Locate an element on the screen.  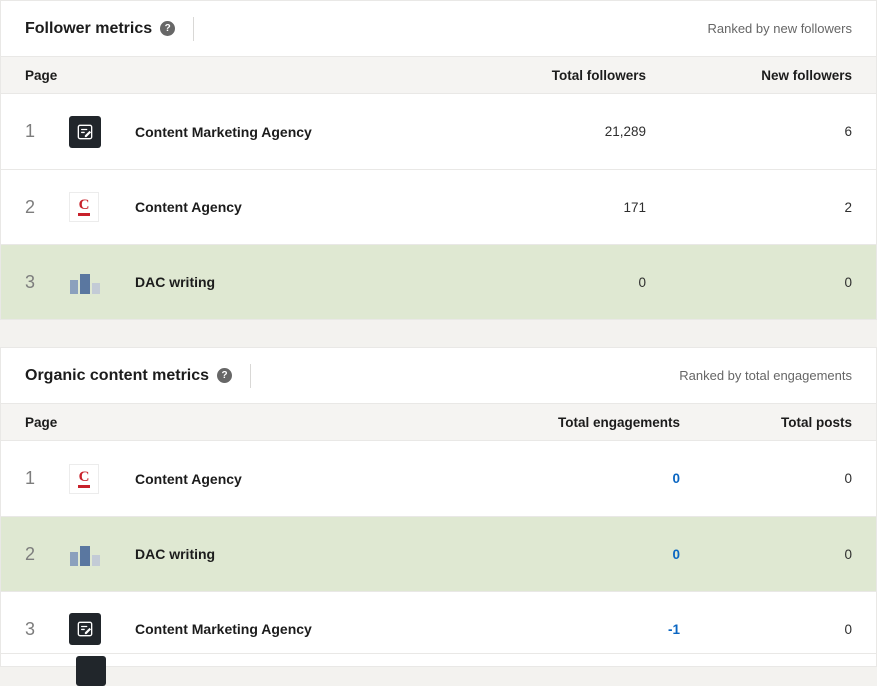
table-row-highlighted: 2 DAC writing 0 0 is located at coordinates (438, 553).